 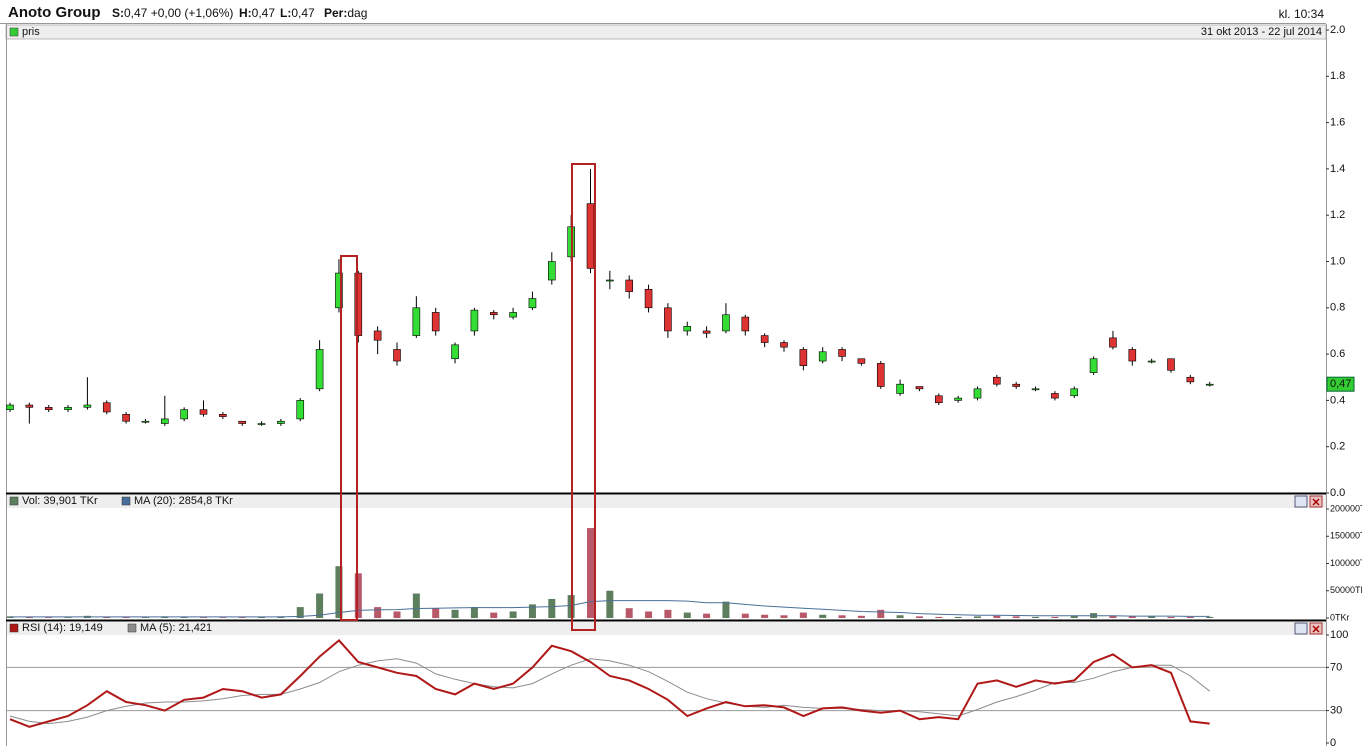 I want to click on y-tick-label: 50000TKr, so click(x=1346, y=590).